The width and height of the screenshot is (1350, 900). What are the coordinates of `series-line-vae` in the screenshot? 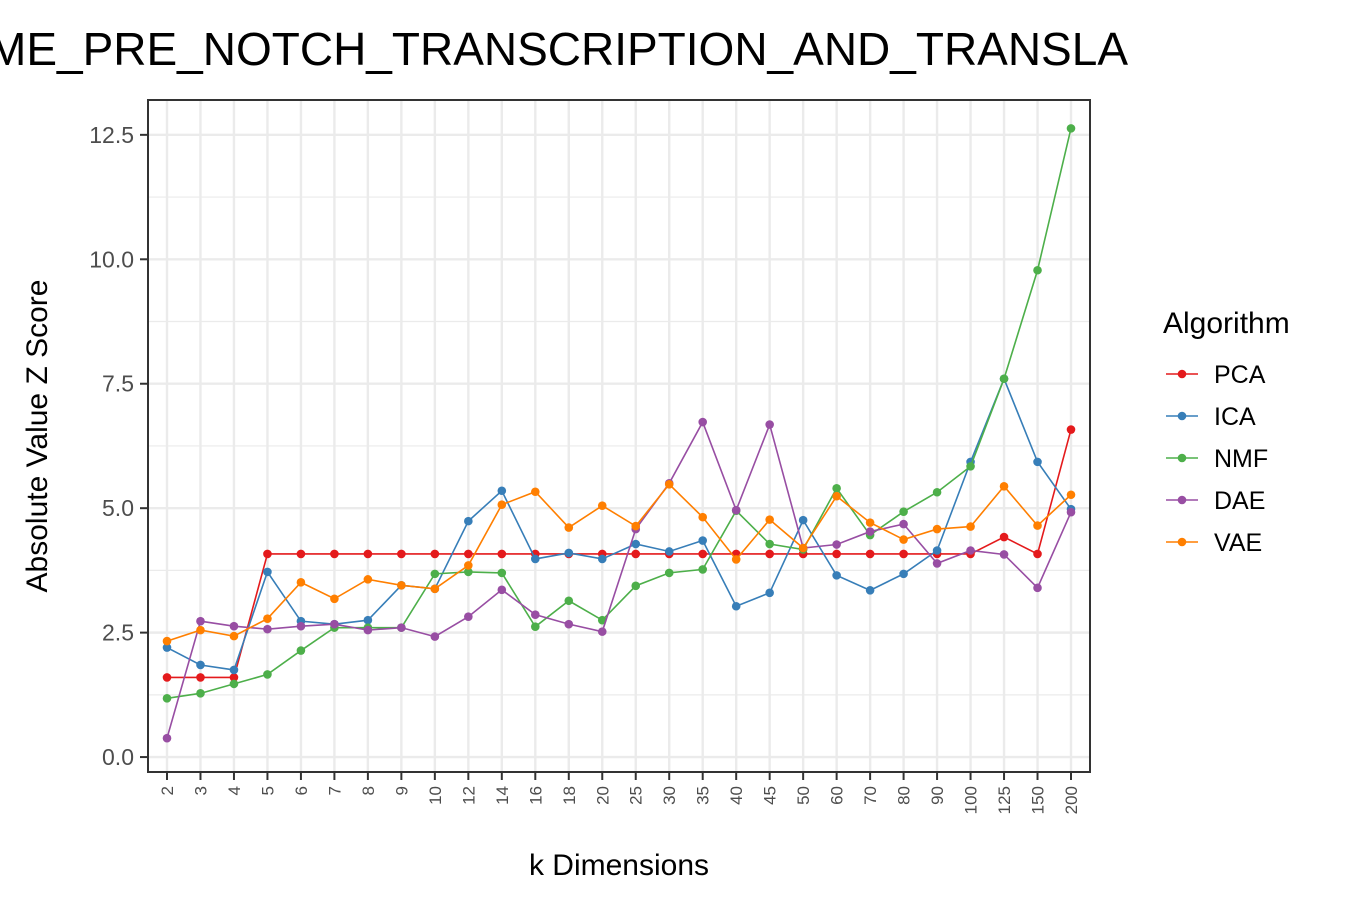 It's located at (619, 562).